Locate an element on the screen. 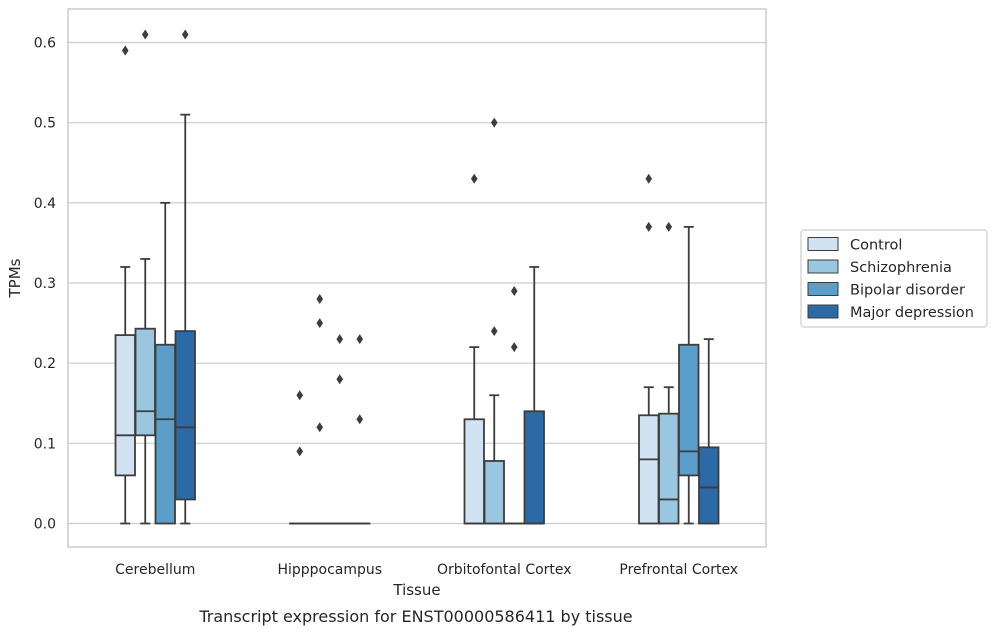 This screenshot has width=997, height=634. legend-label: Schizophrenia is located at coordinates (901, 268).